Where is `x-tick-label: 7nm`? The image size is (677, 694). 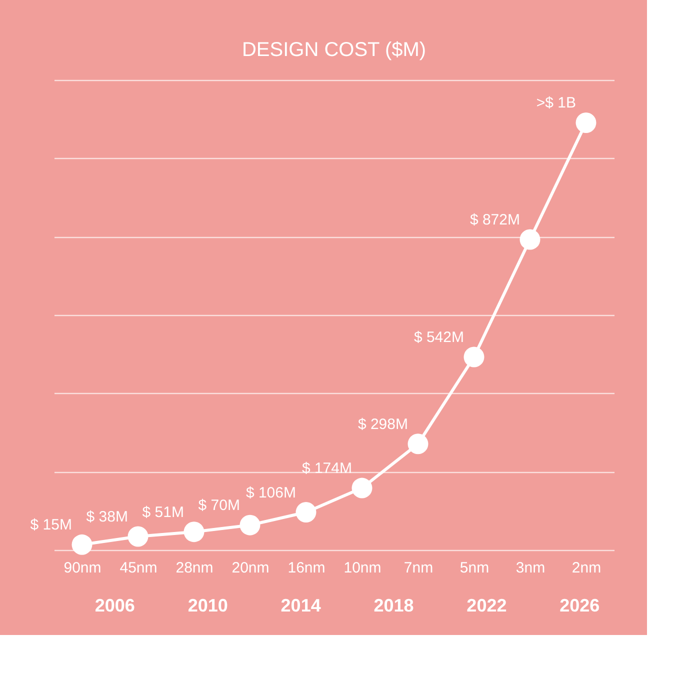
x-tick-label: 7nm is located at coordinates (419, 568).